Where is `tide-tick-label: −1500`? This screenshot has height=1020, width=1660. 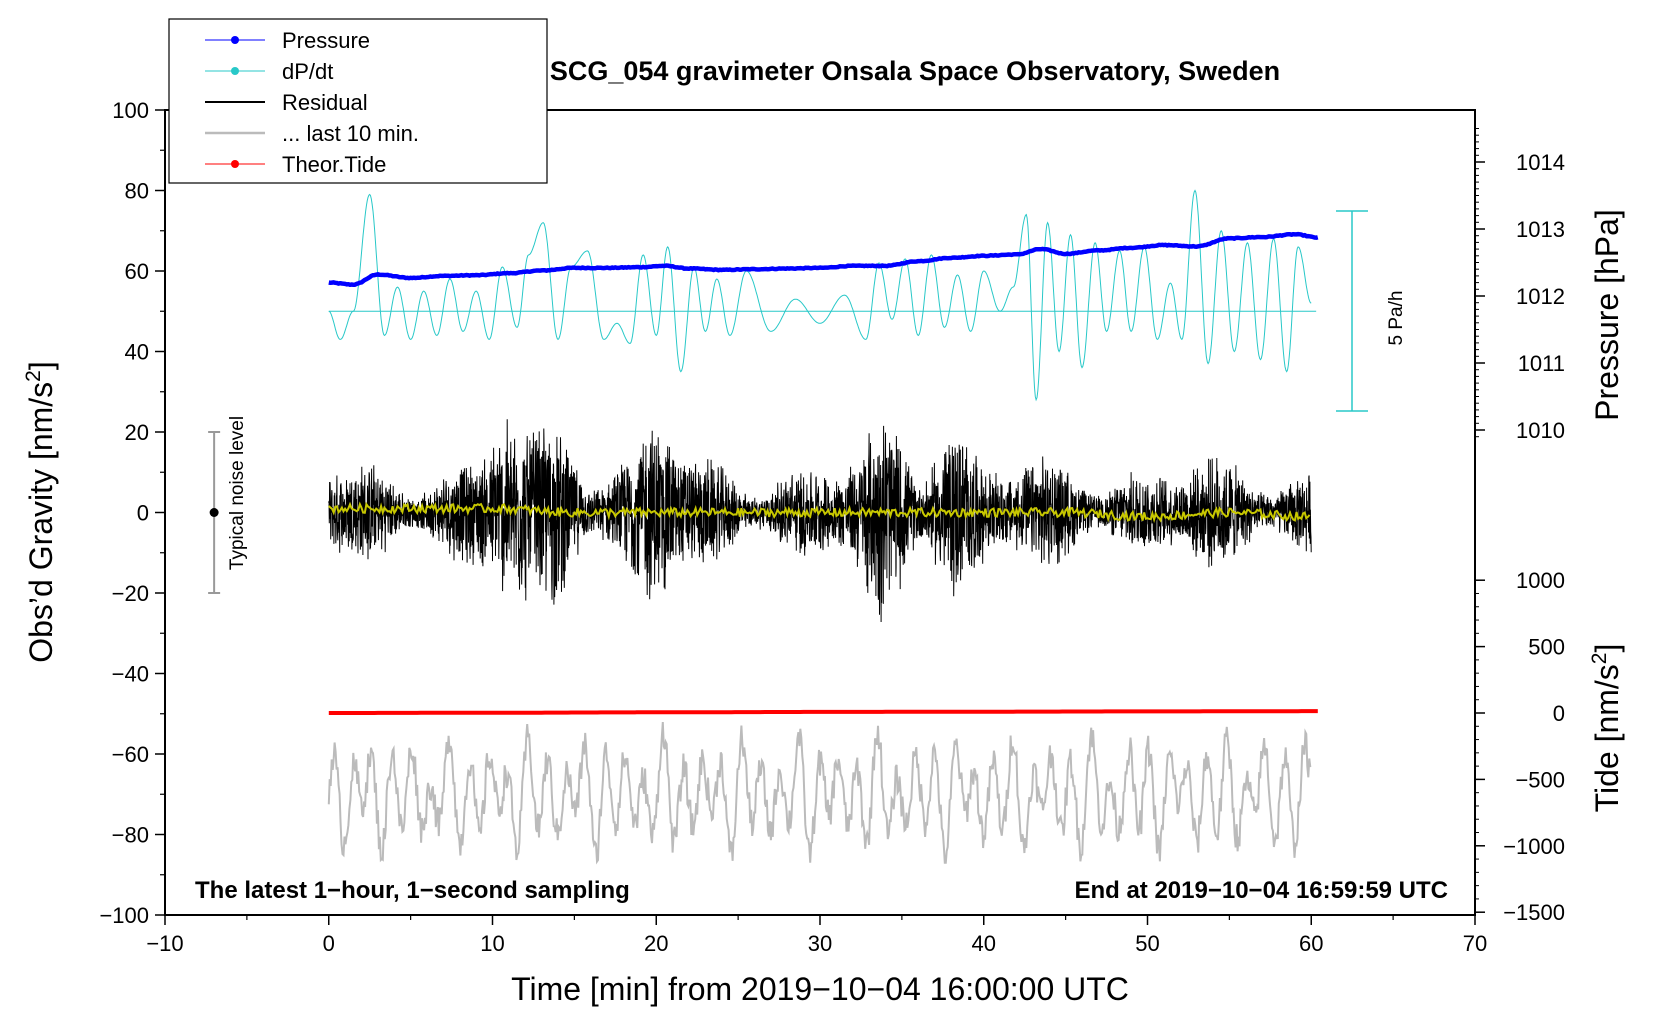 tide-tick-label: −1500 is located at coordinates (1534, 912).